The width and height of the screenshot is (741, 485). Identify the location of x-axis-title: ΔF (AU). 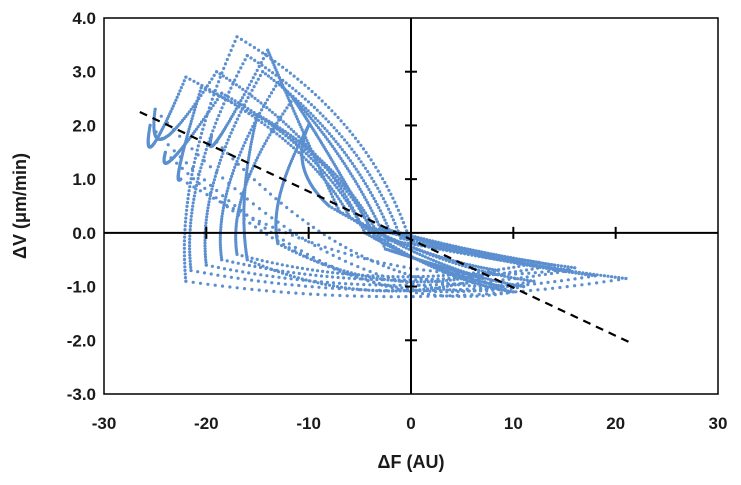
(411, 462).